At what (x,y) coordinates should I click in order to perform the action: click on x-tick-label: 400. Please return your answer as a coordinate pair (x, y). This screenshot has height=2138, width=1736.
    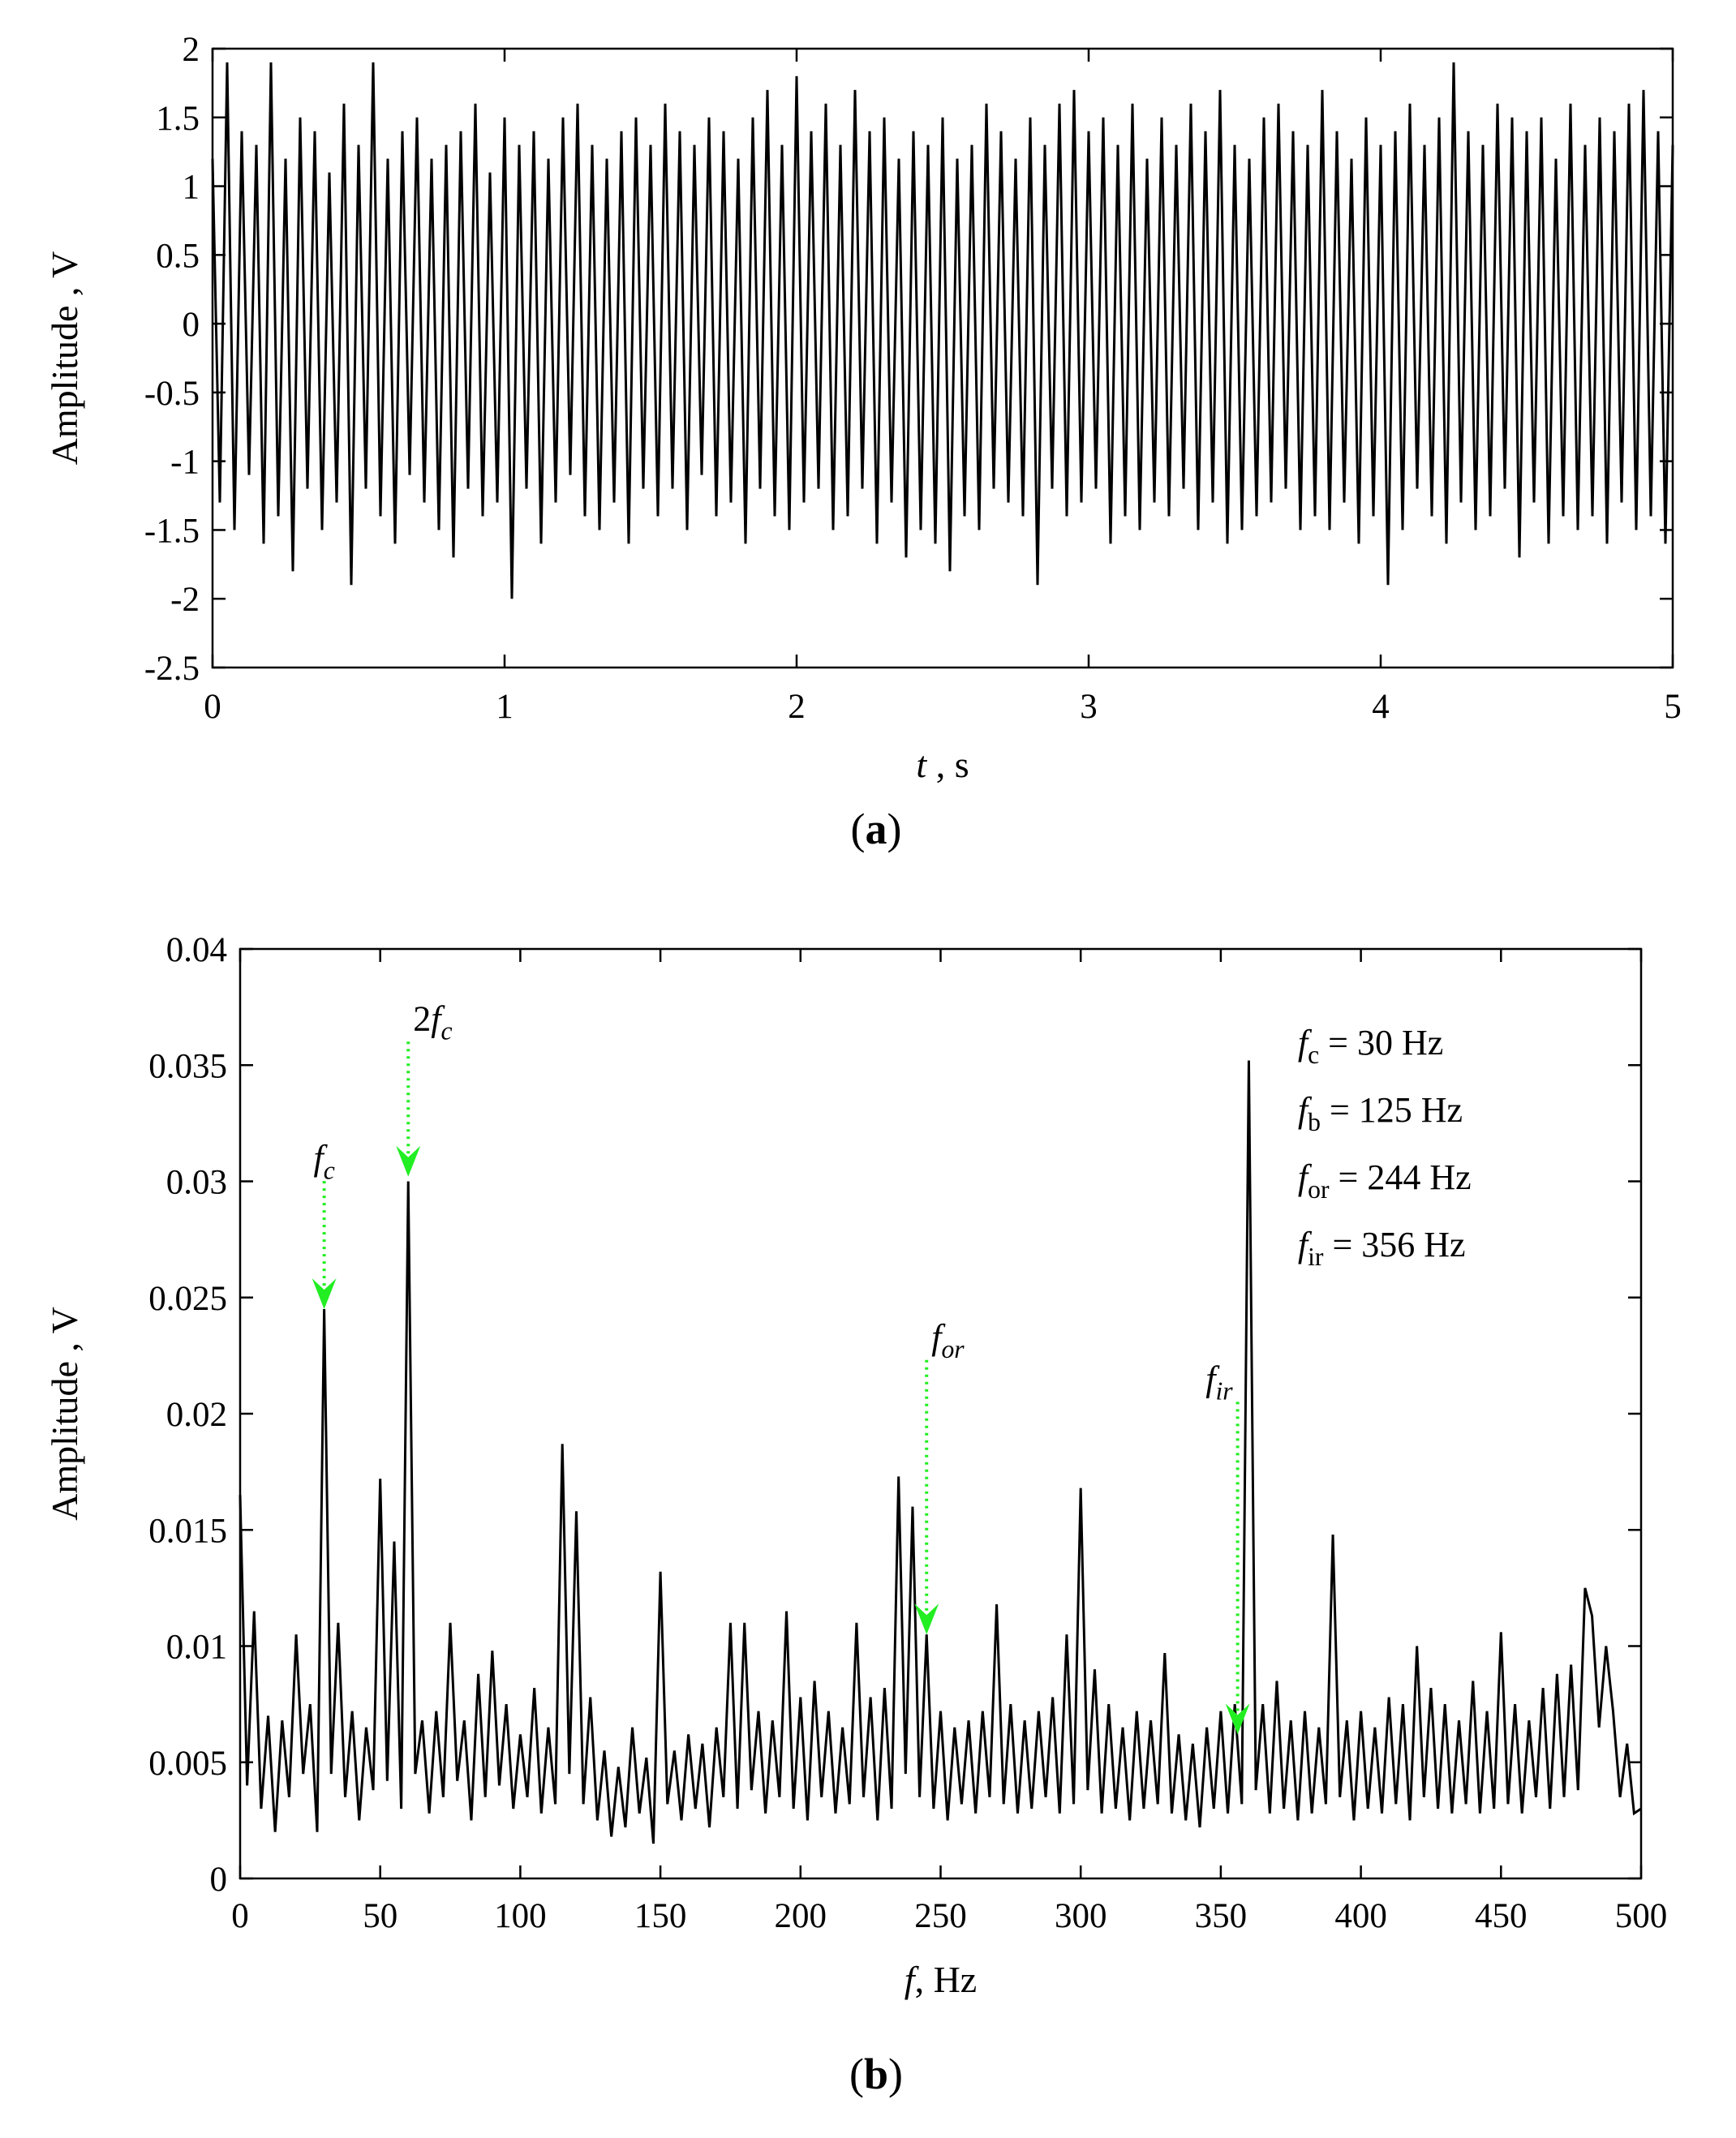
    Looking at the image, I should click on (1360, 1916).